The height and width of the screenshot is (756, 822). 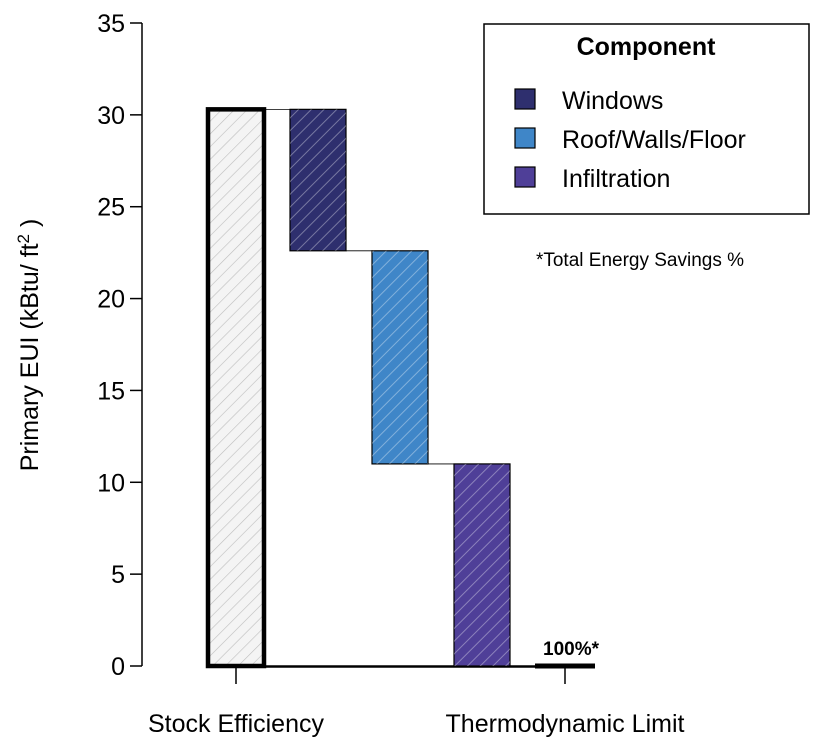 I want to click on legend-swatch-roof-walls-floor, so click(x=525, y=138).